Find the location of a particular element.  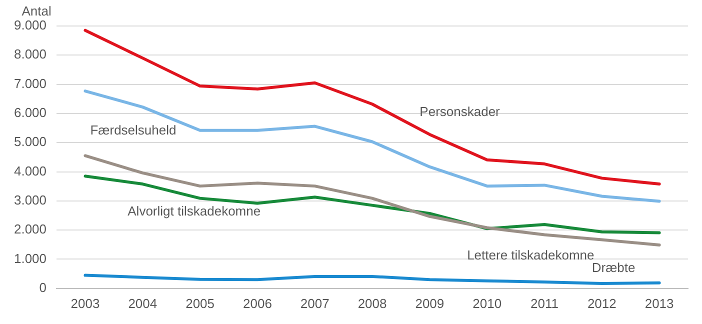

x-tick-label: 2005 is located at coordinates (200, 303).